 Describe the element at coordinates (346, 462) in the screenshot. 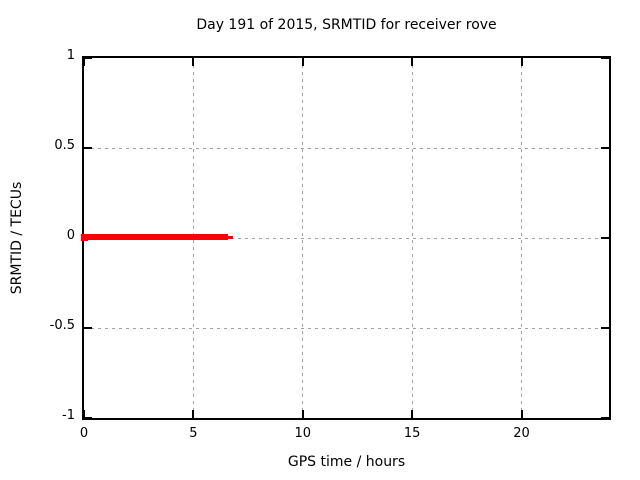

I see `x-axis-label: GPS time / hours` at that location.